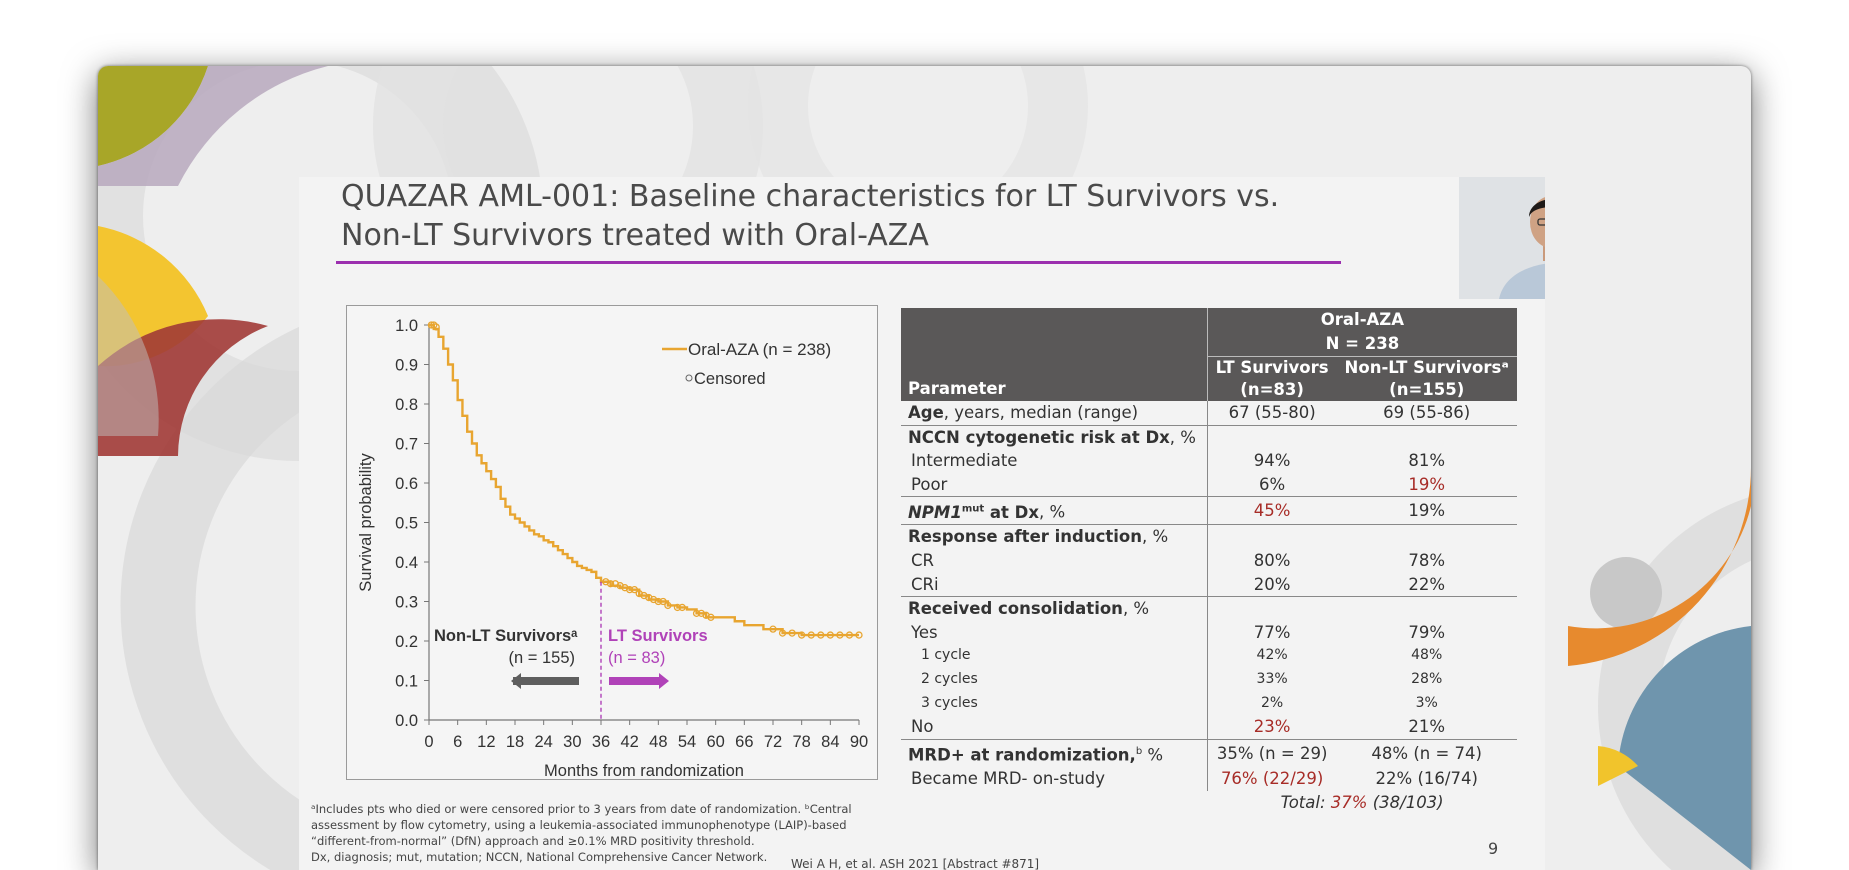 The height and width of the screenshot is (870, 1849). I want to click on row-label: Response after induction, %, so click(1054, 537).